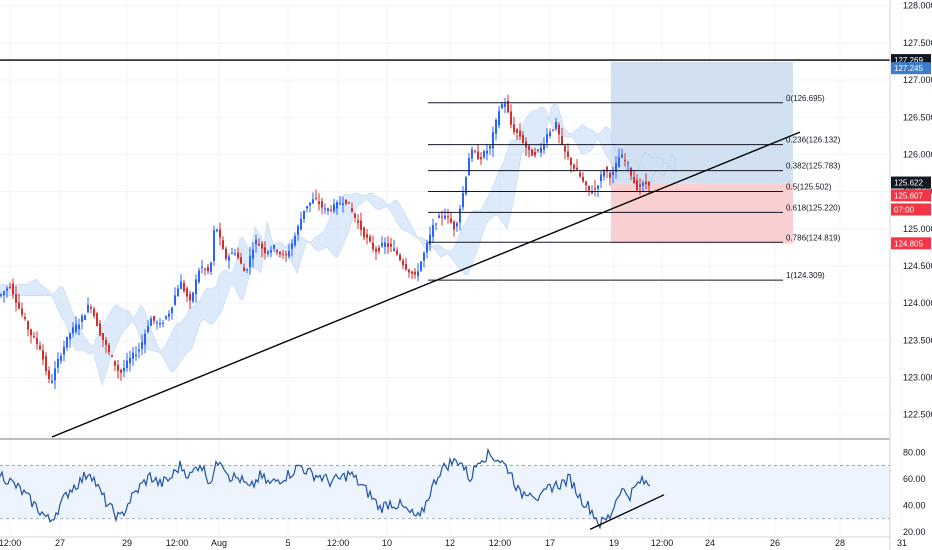 The width and height of the screenshot is (932, 550). Describe the element at coordinates (917, 43) in the screenshot. I see `price-tick-label: 127.500` at that location.